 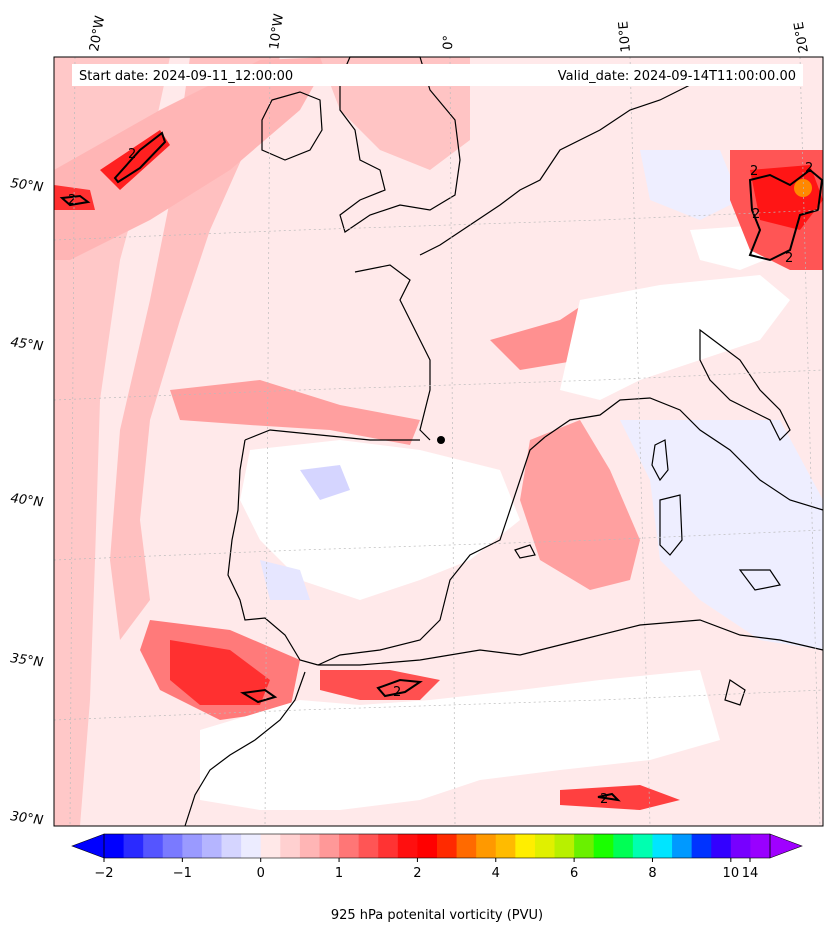 I want to click on iberia-west-south, so click(x=273, y=552).